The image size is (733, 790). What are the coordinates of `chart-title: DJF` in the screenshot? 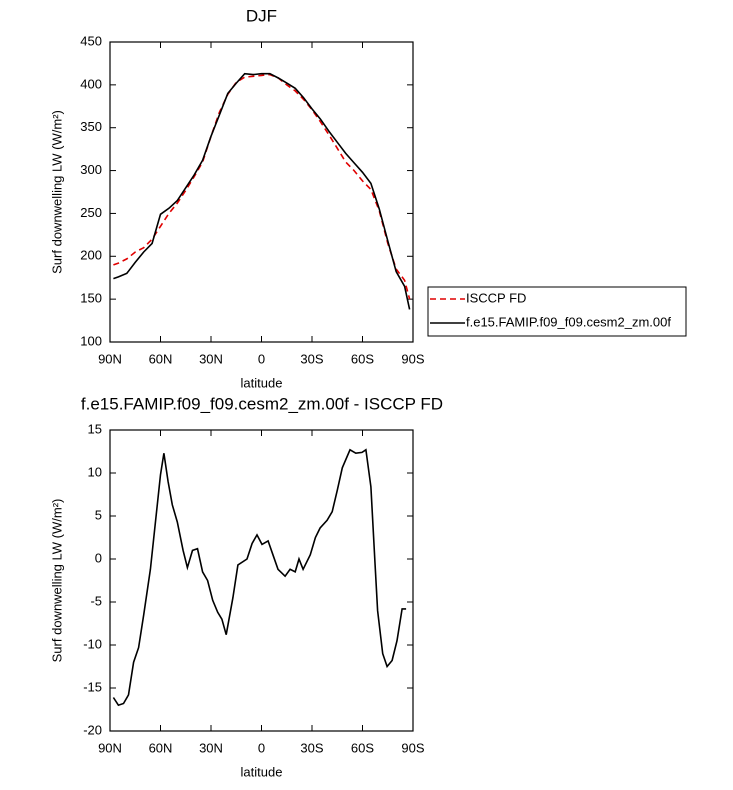 It's located at (261, 15).